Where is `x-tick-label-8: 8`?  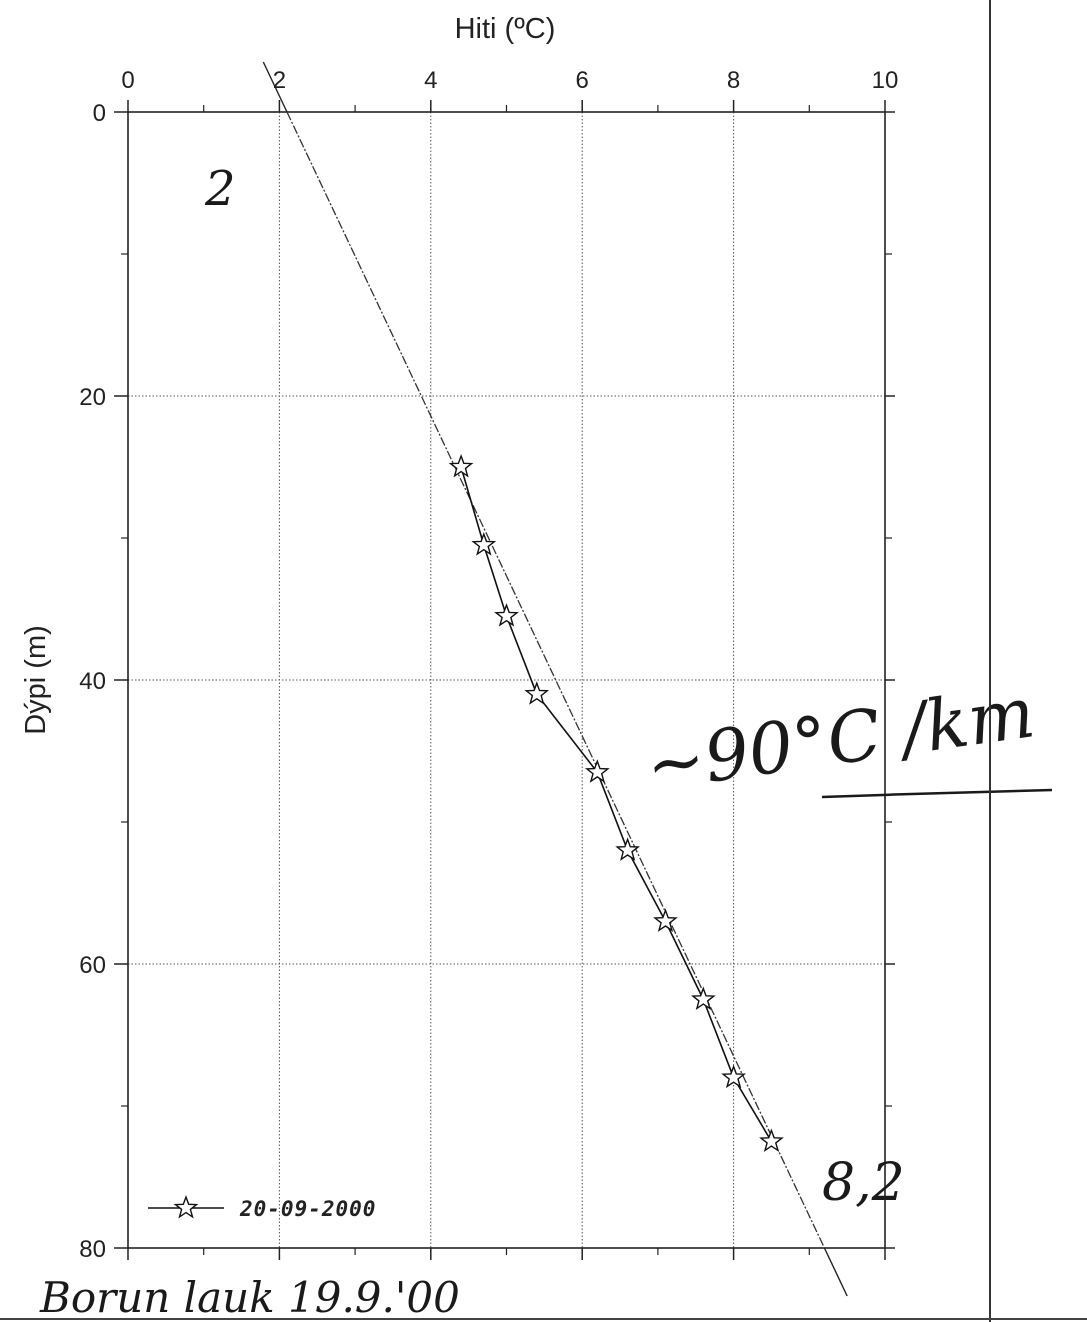 x-tick-label-8: 8 is located at coordinates (733, 80).